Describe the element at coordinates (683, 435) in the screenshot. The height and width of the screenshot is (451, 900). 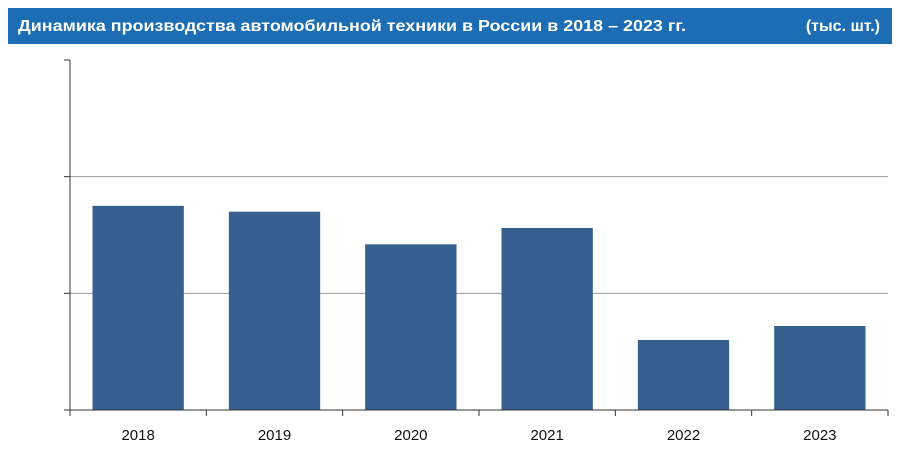
I see `x-tick-label: 2022` at that location.